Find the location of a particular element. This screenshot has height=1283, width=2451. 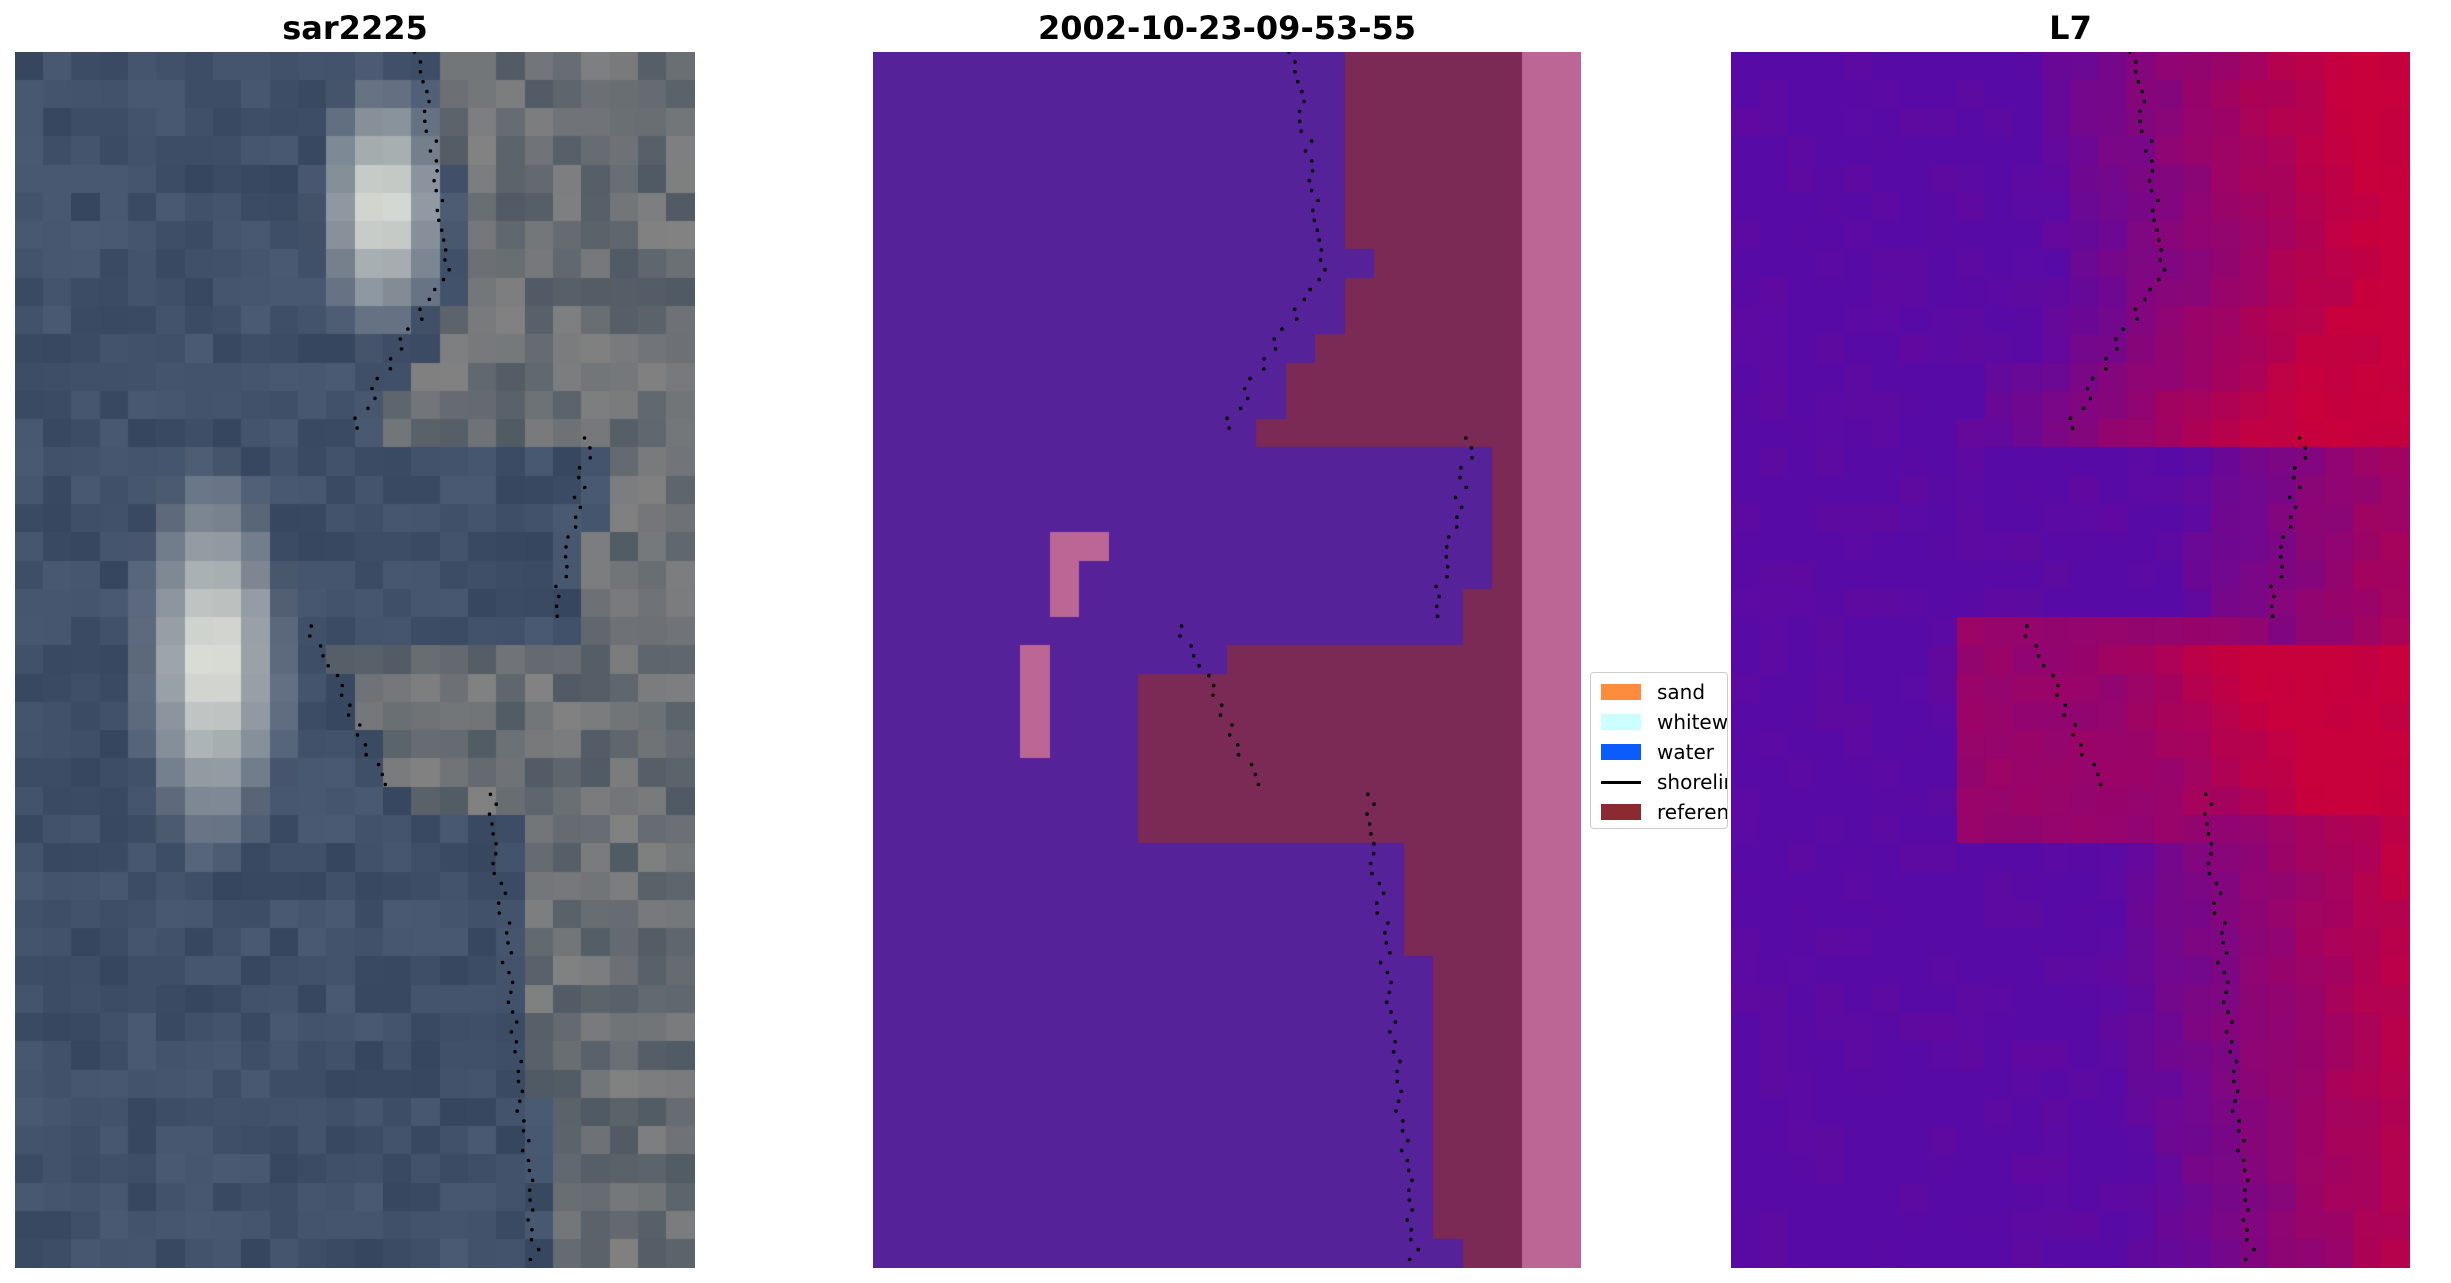

legend-label: shoreline is located at coordinates (1692, 782).